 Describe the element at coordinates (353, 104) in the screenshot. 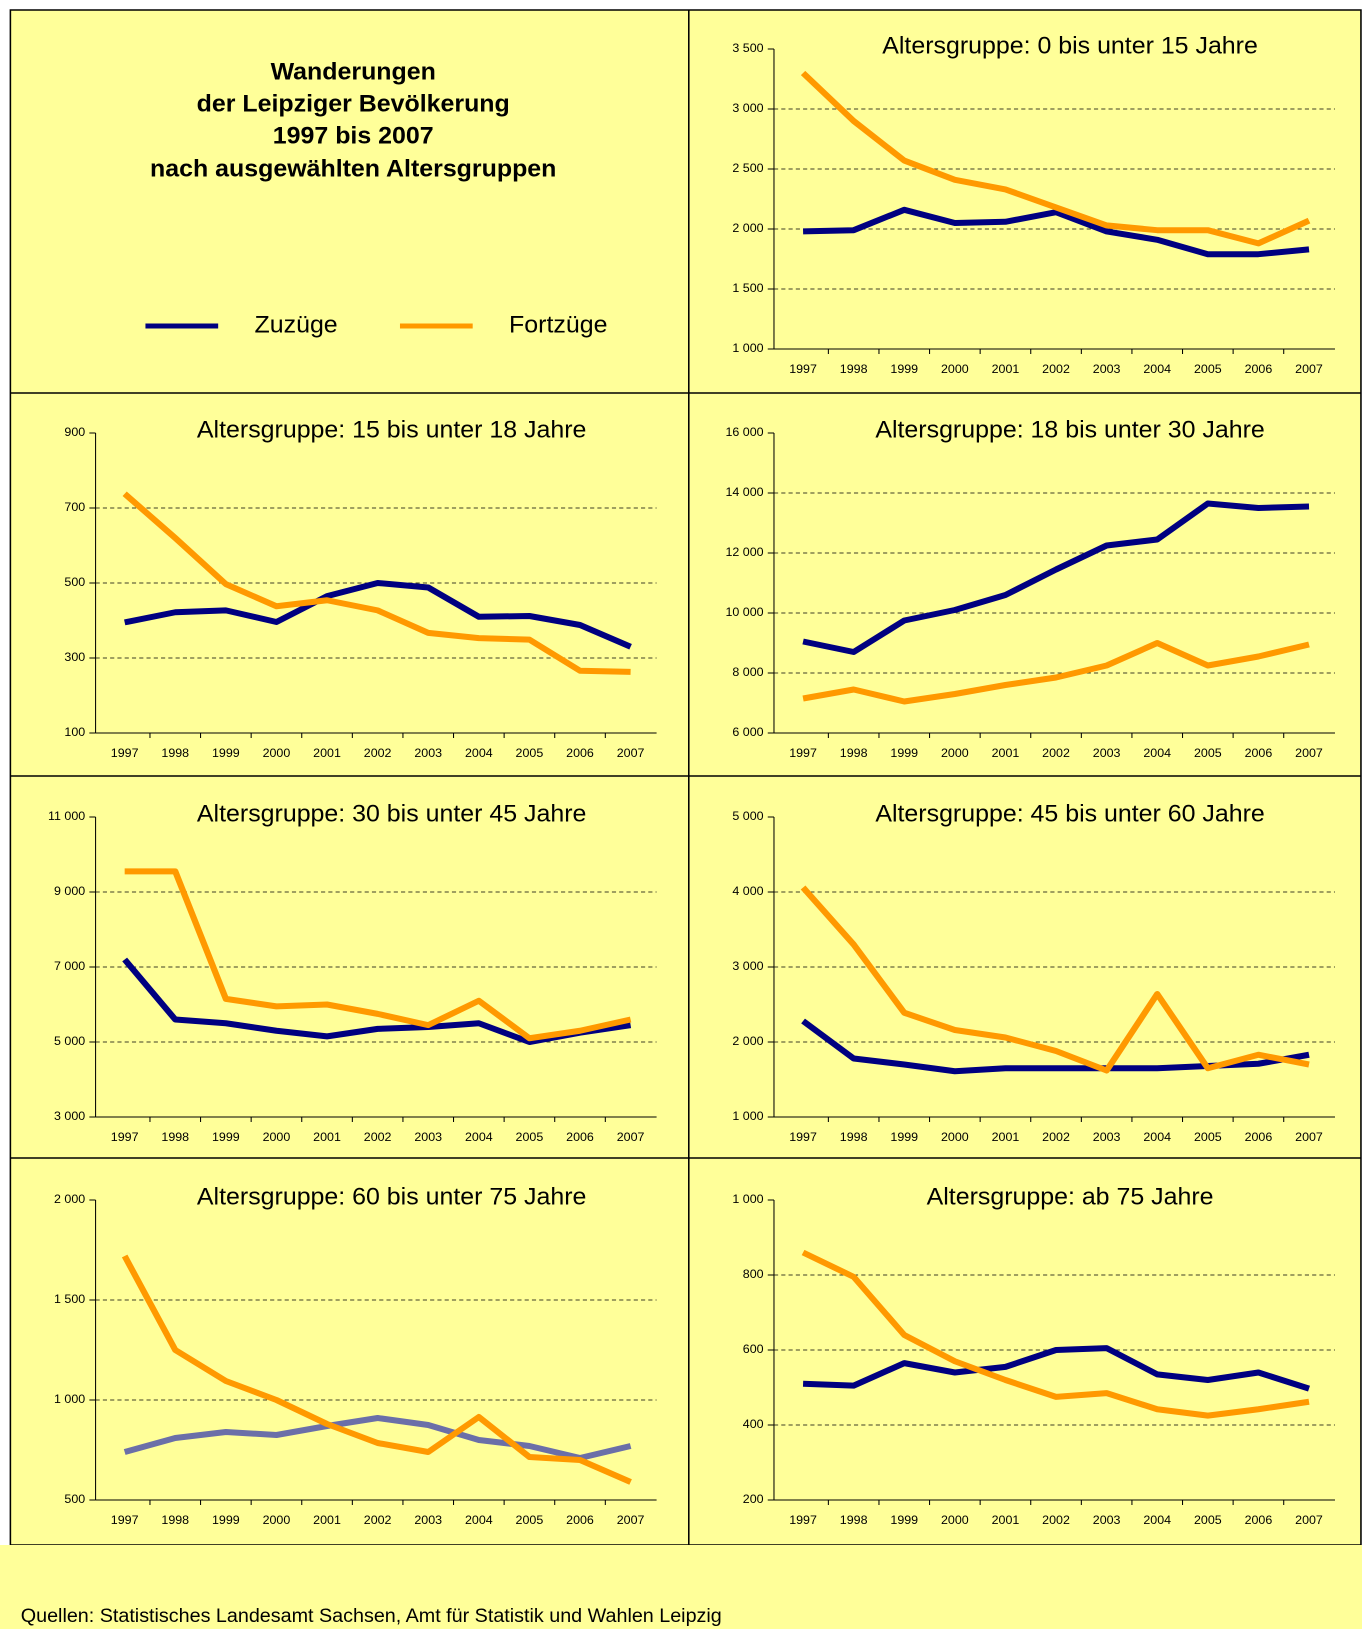

I see `heading: der Leipziger Bevölkerung` at that location.